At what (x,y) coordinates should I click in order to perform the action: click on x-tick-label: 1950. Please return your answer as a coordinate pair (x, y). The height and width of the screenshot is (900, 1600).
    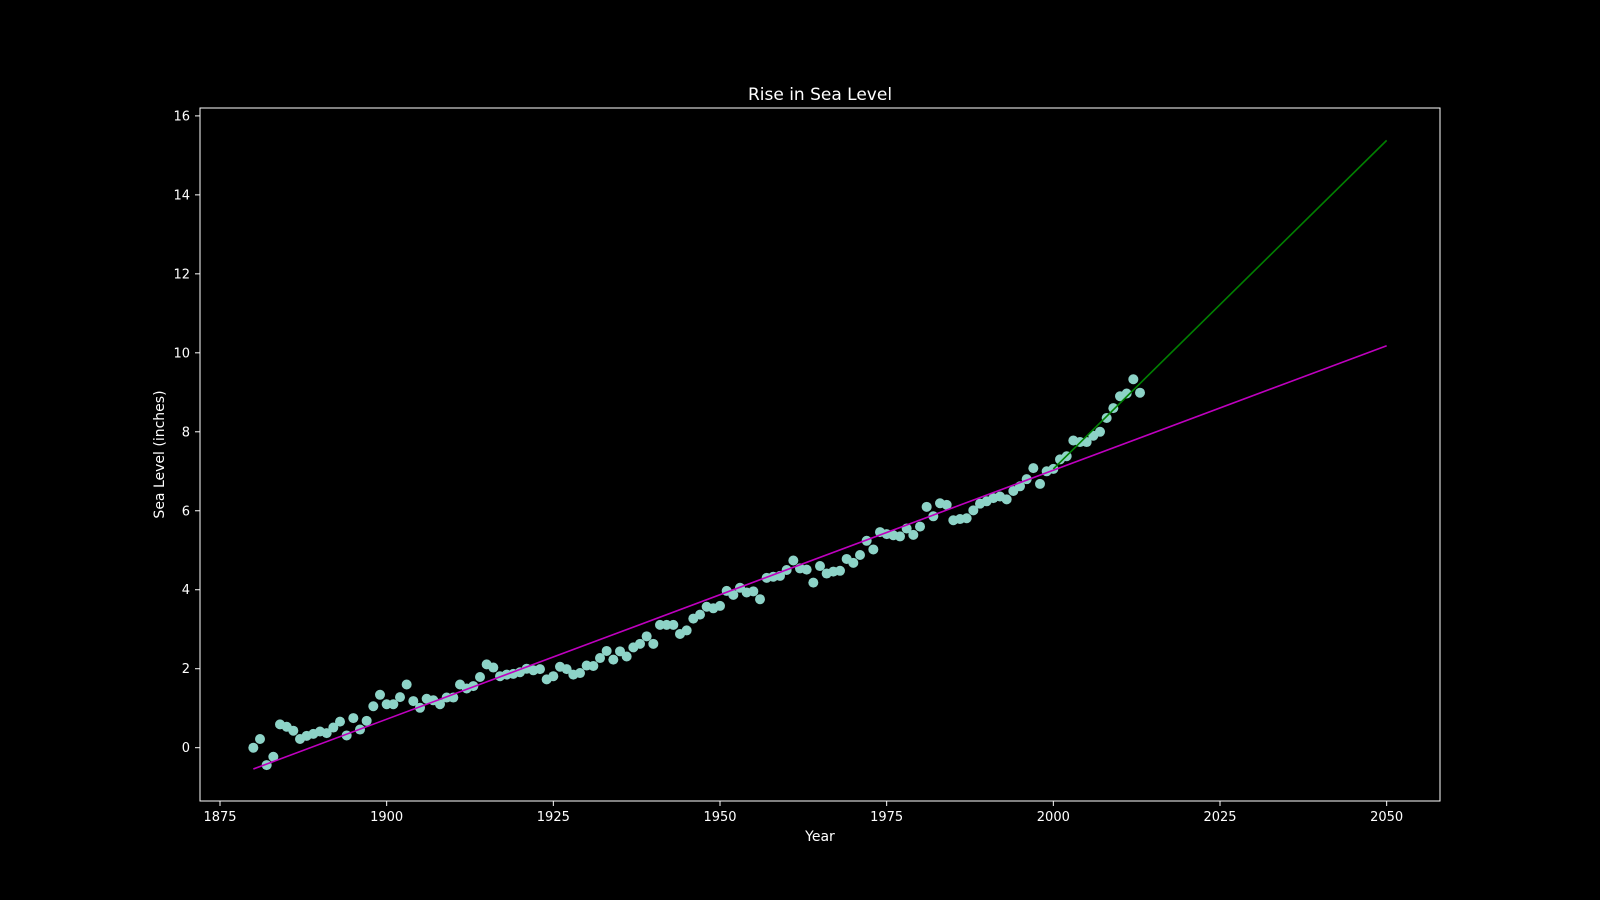
    Looking at the image, I should click on (719, 817).